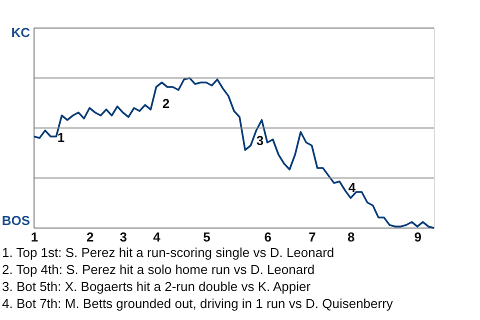 Image resolution: width=480 pixels, height=320 pixels. Describe the element at coordinates (158, 269) in the screenshot. I see `text: 2. Top 4th: S. Perez hit a solo home run vs D. Leonard` at that location.